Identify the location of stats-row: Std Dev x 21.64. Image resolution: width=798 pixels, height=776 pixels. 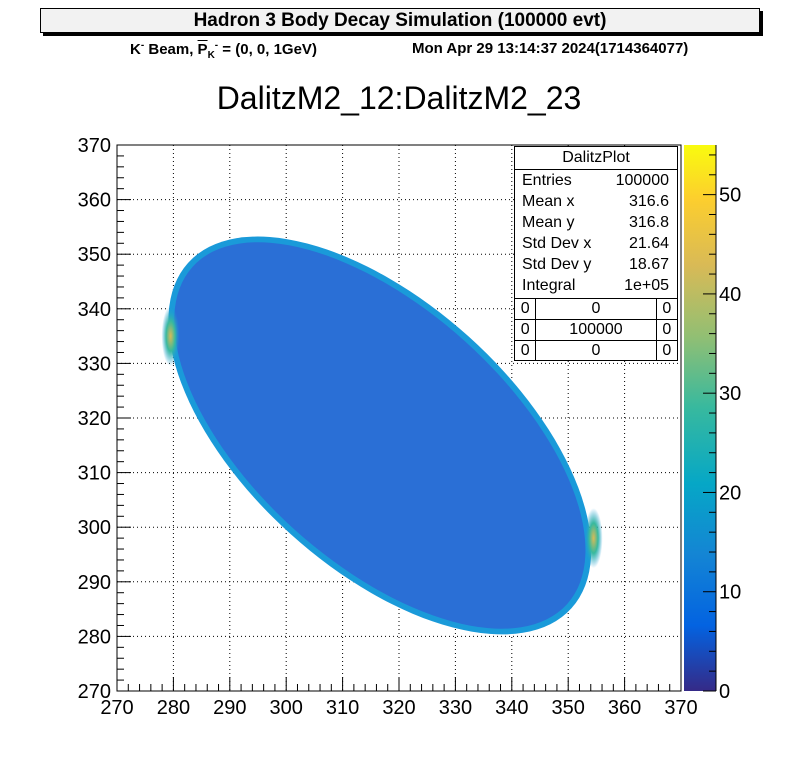
(596, 243).